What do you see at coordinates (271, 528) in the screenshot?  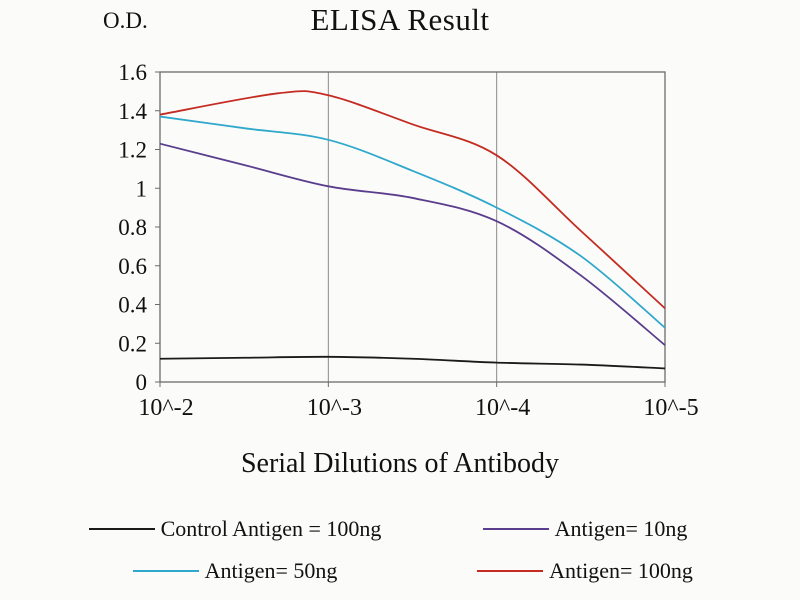 I see `legend-label: Control Antigen = 100ng` at bounding box center [271, 528].